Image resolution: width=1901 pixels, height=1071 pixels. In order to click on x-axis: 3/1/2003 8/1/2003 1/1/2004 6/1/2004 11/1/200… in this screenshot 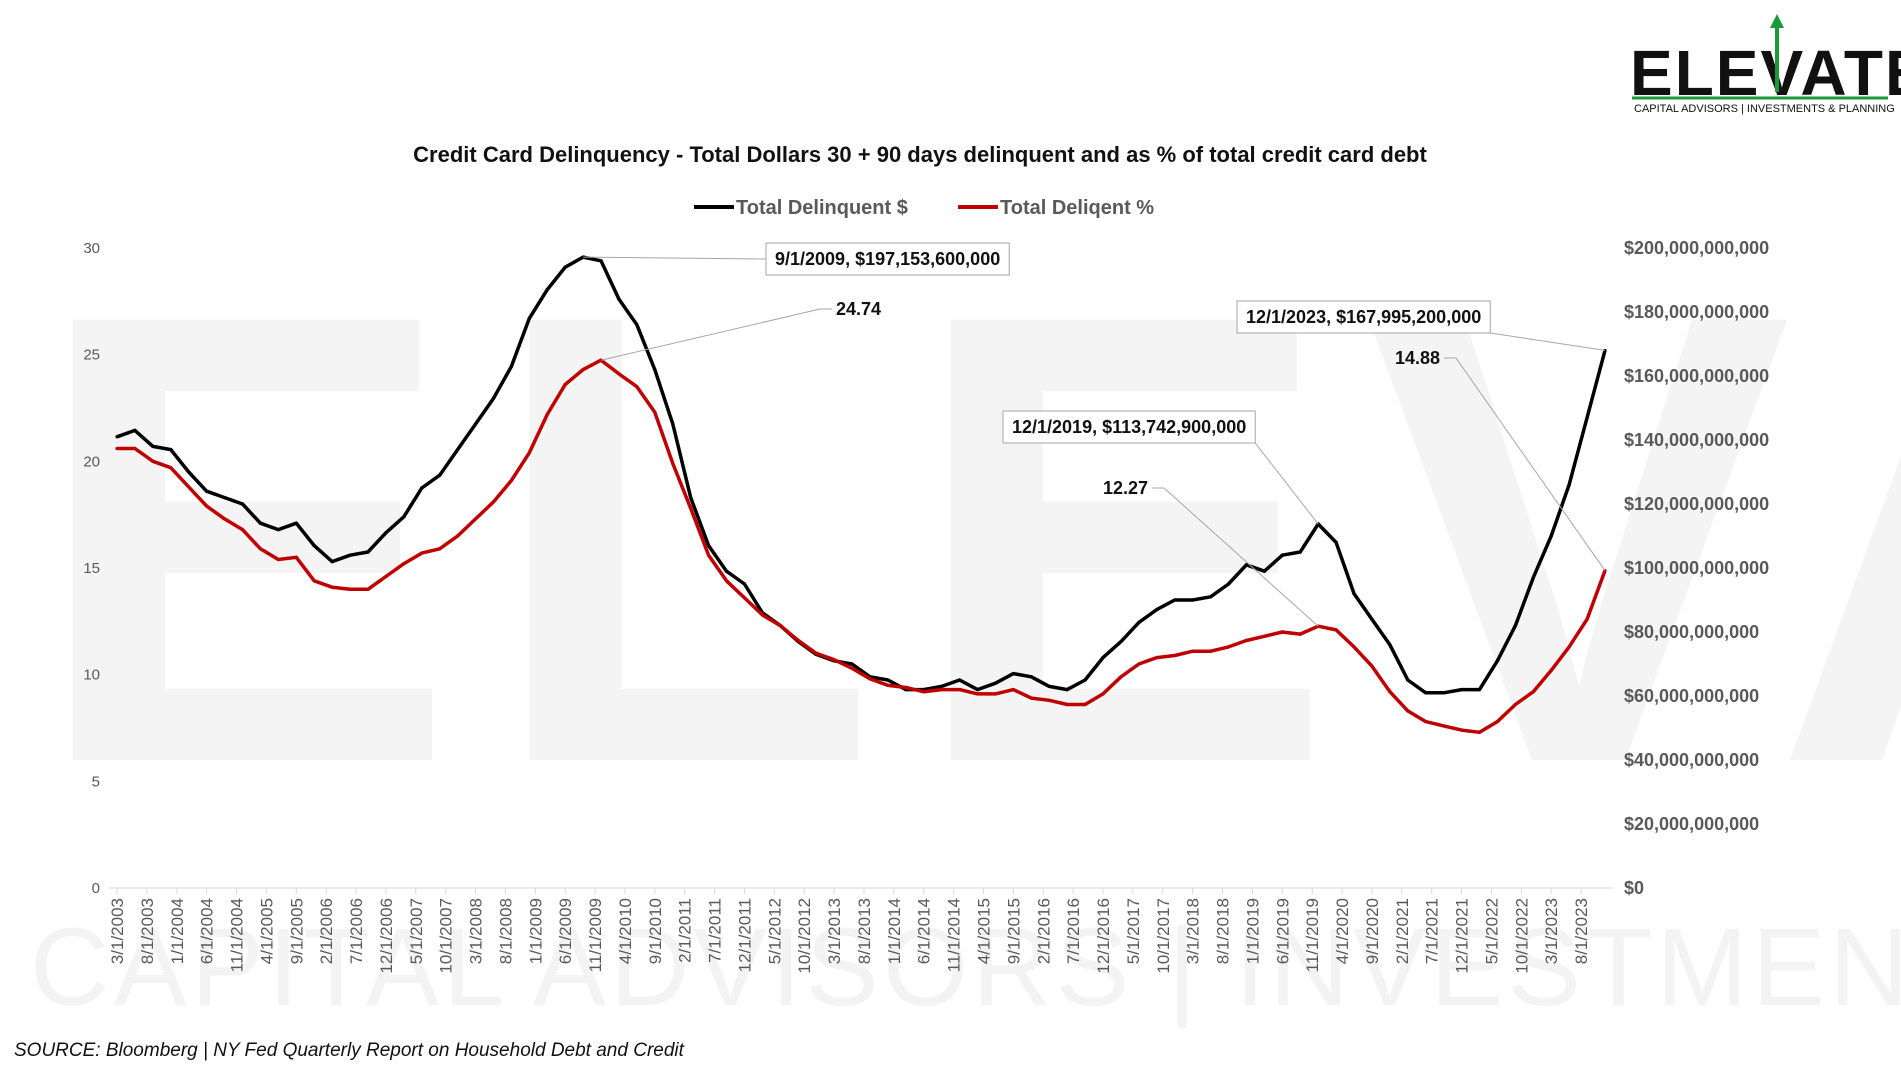, I will do `click(849, 931)`.